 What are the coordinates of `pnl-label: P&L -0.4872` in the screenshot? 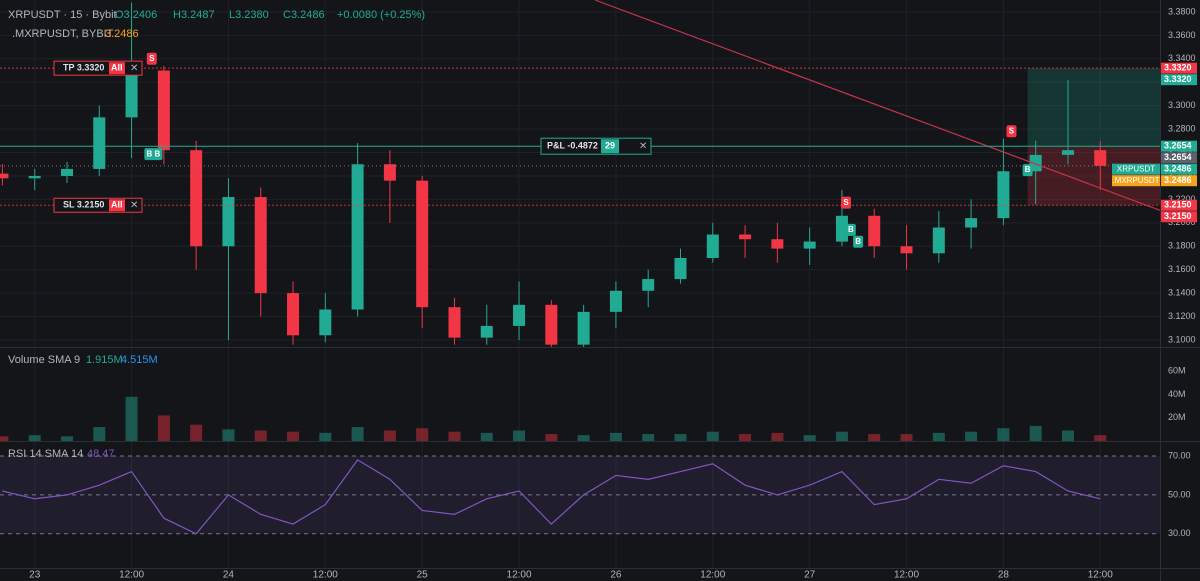 It's located at (572, 146).